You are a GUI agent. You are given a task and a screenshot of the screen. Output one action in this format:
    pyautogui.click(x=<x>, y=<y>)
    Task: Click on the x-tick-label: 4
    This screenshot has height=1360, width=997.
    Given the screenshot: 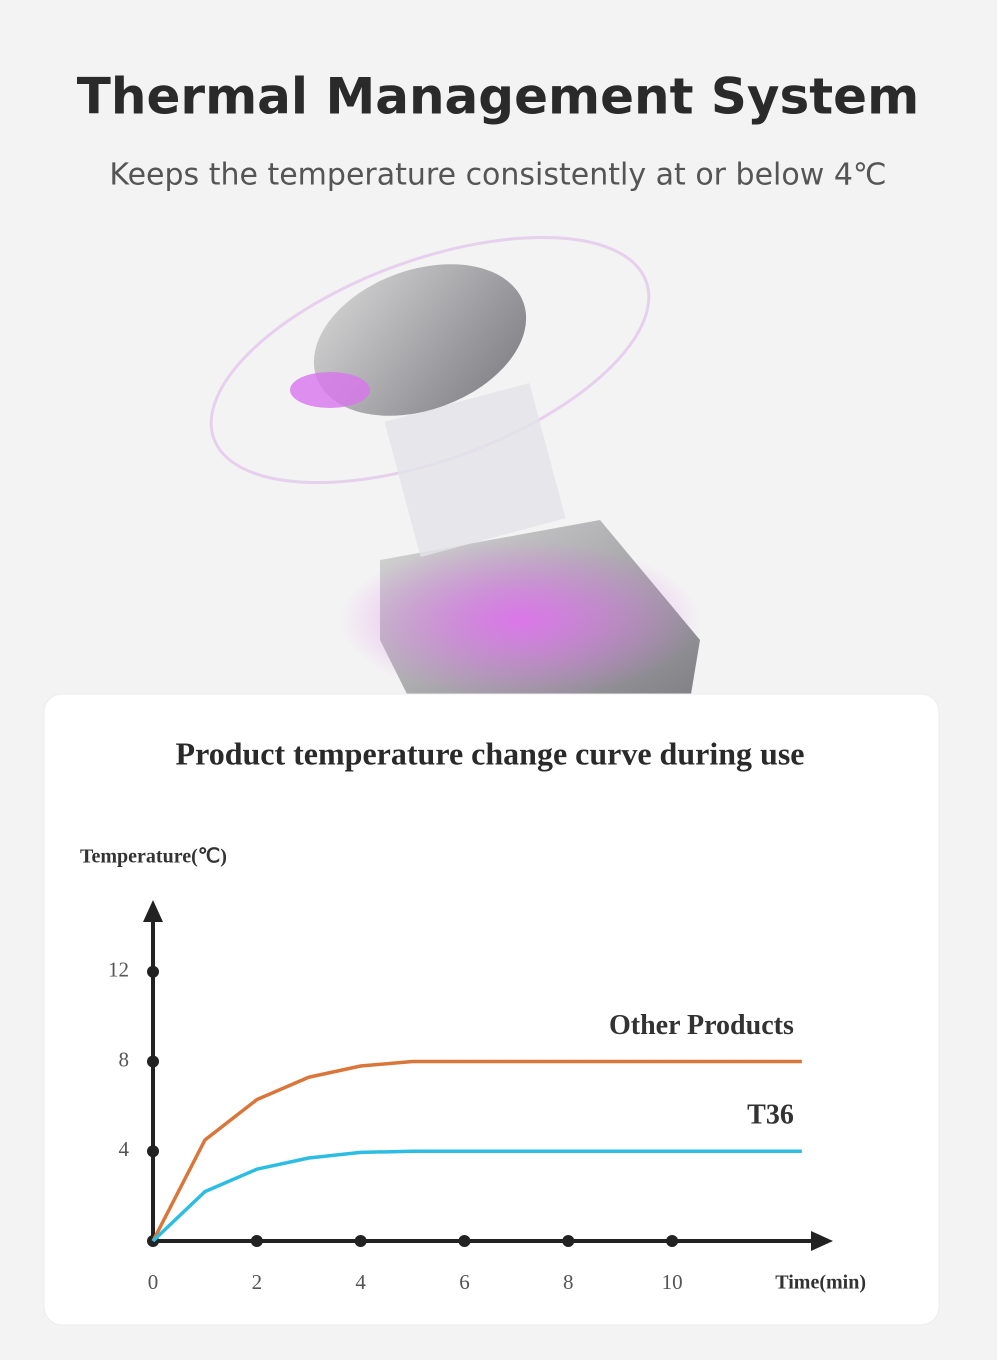 What is the action you would take?
    pyautogui.click(x=360, y=1282)
    